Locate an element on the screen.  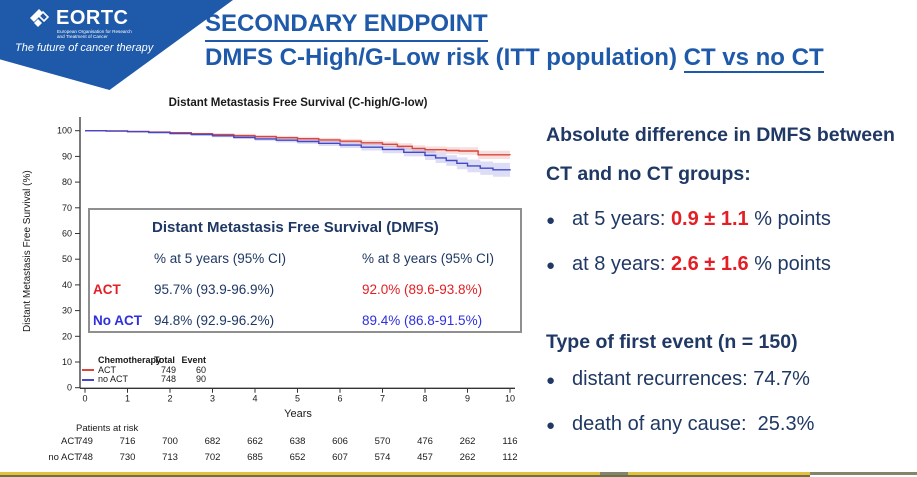
risk-value: 116 is located at coordinates (510, 441).